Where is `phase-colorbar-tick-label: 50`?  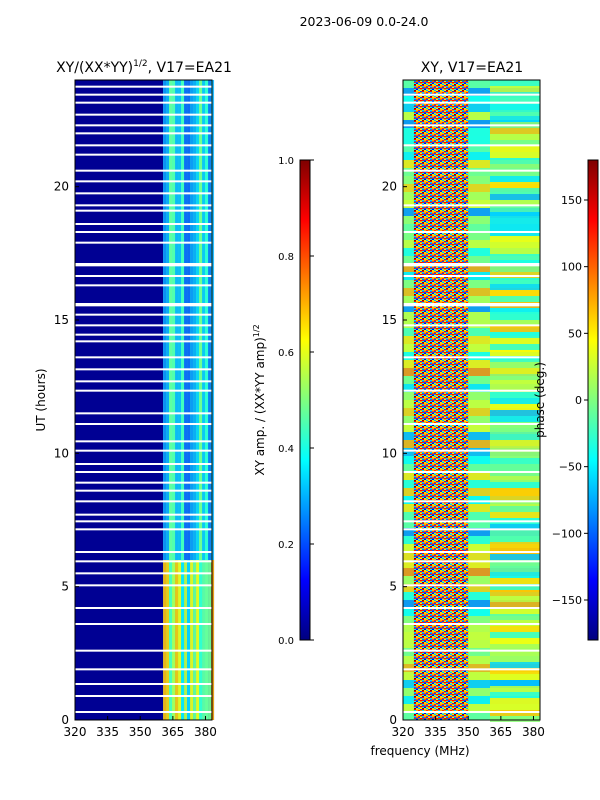
phase-colorbar-tick-label: 50 is located at coordinates (575, 333).